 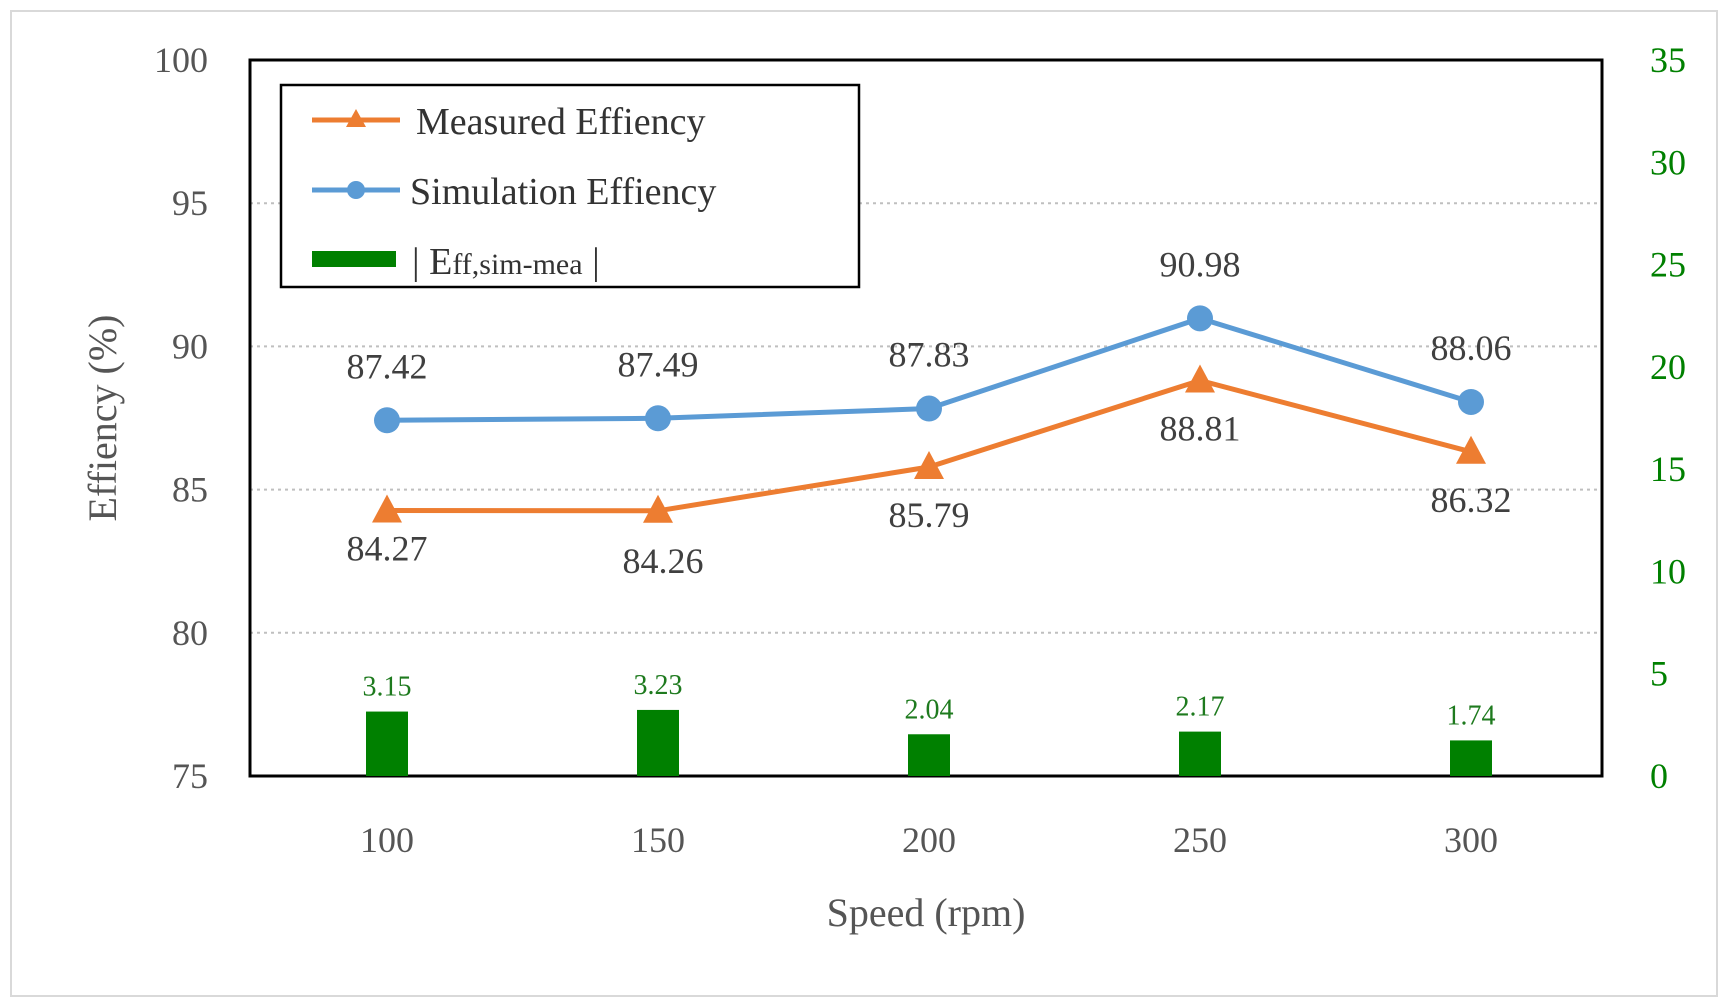 What do you see at coordinates (1668, 162) in the screenshot?
I see `right-tick-label: 30` at bounding box center [1668, 162].